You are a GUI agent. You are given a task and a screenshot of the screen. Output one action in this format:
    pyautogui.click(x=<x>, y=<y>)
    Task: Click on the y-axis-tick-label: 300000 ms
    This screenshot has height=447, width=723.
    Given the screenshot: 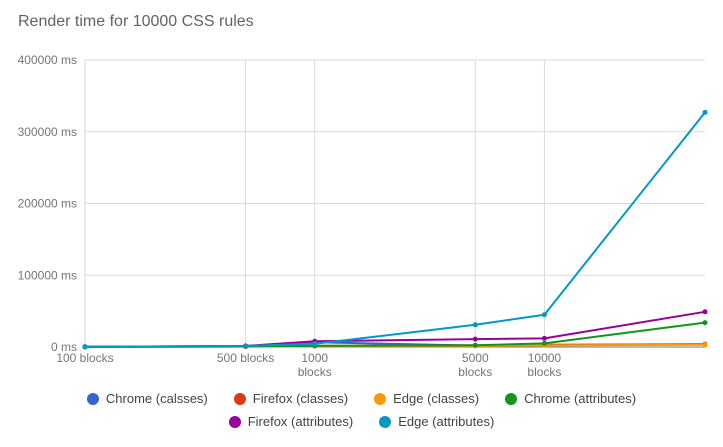 What is the action you would take?
    pyautogui.click(x=47, y=132)
    